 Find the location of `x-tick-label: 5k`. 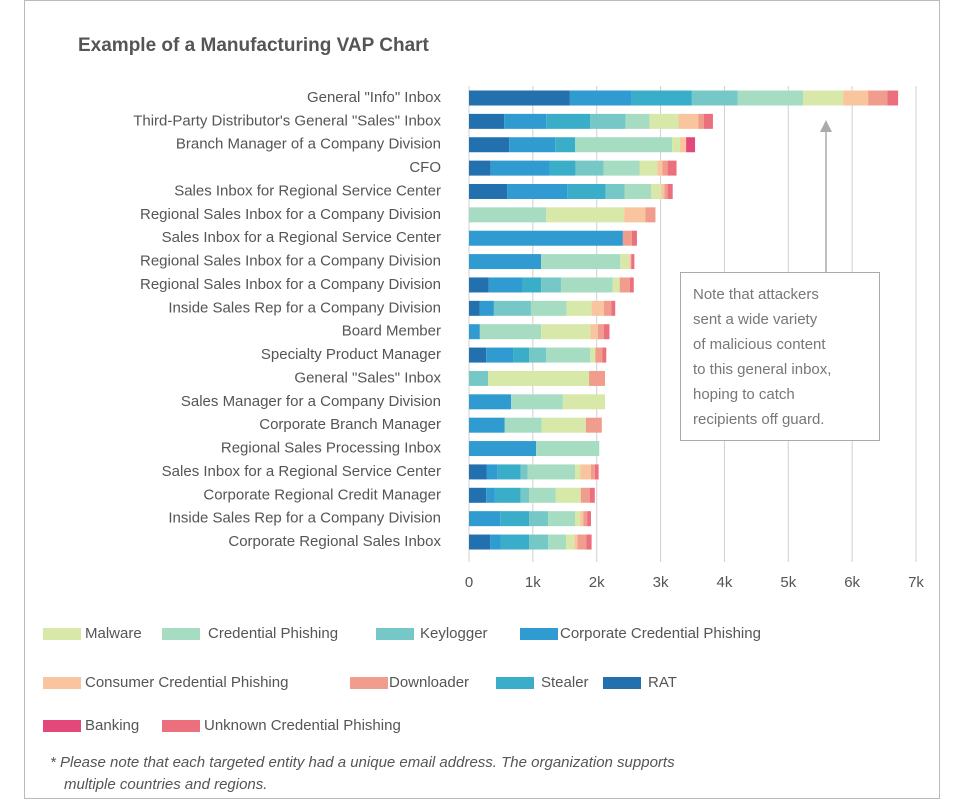

x-tick-label: 5k is located at coordinates (788, 582).